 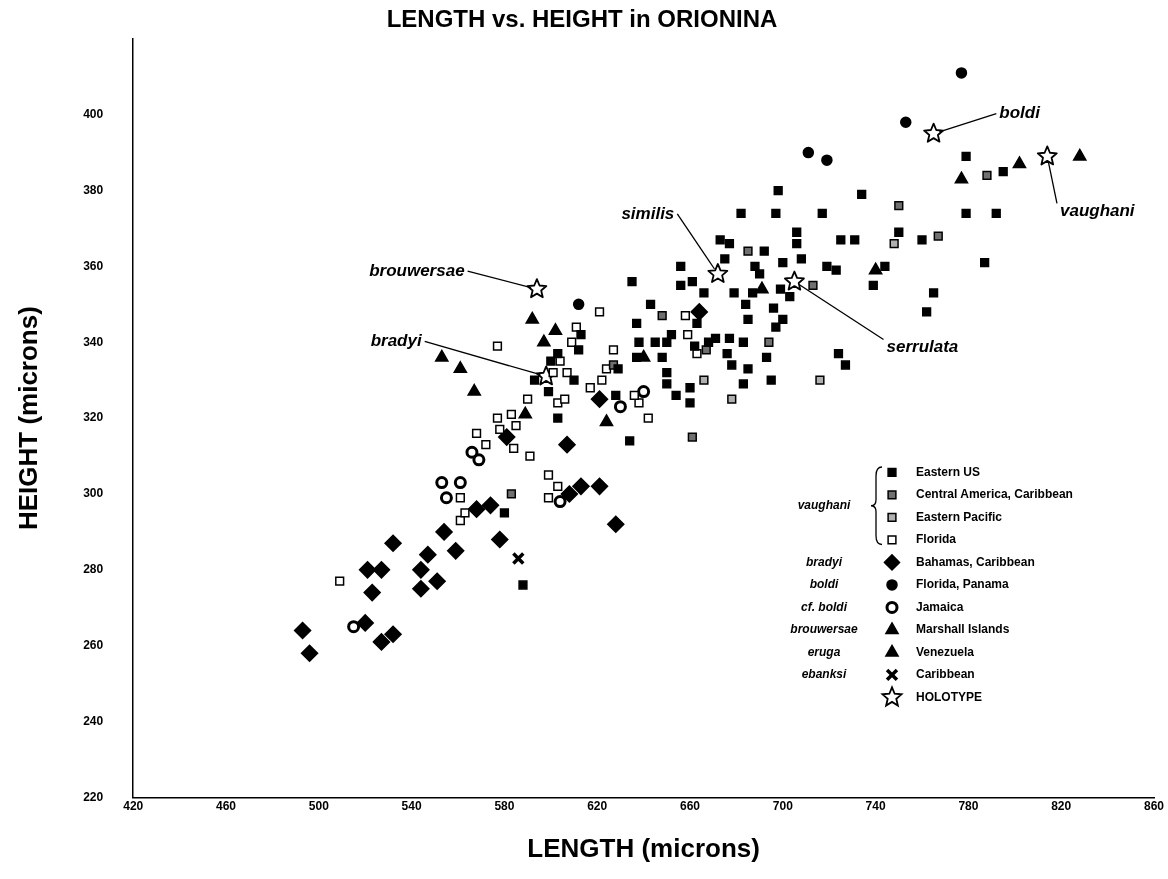 I want to click on y-tick-label: 220, so click(x=93, y=796).